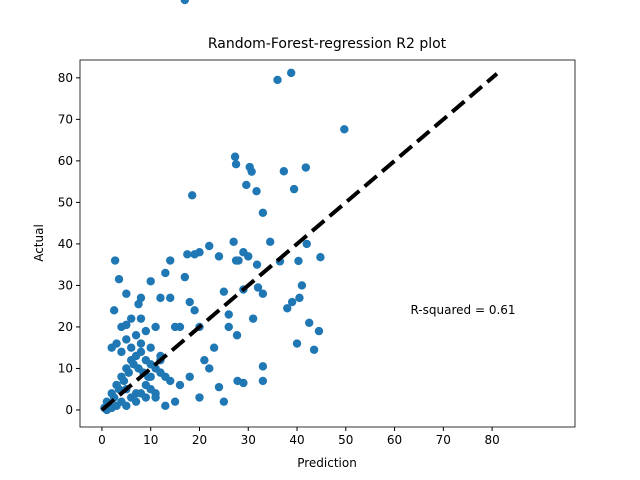  What do you see at coordinates (296, 440) in the screenshot?
I see `x-tick-label: 40` at bounding box center [296, 440].